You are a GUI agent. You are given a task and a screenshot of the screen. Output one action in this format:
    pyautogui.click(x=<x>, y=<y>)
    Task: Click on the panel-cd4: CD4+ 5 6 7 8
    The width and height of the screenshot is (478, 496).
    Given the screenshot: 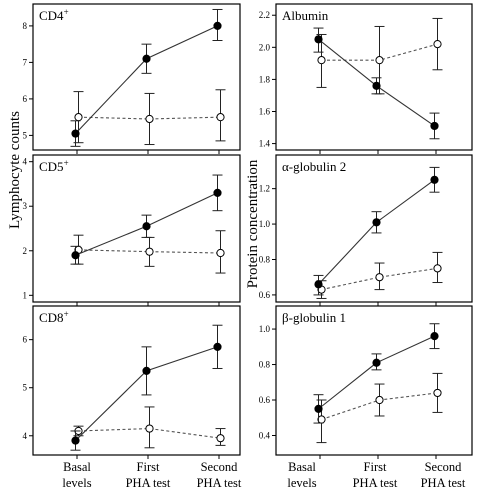 What is the action you would take?
    pyautogui.click(x=132, y=78)
    